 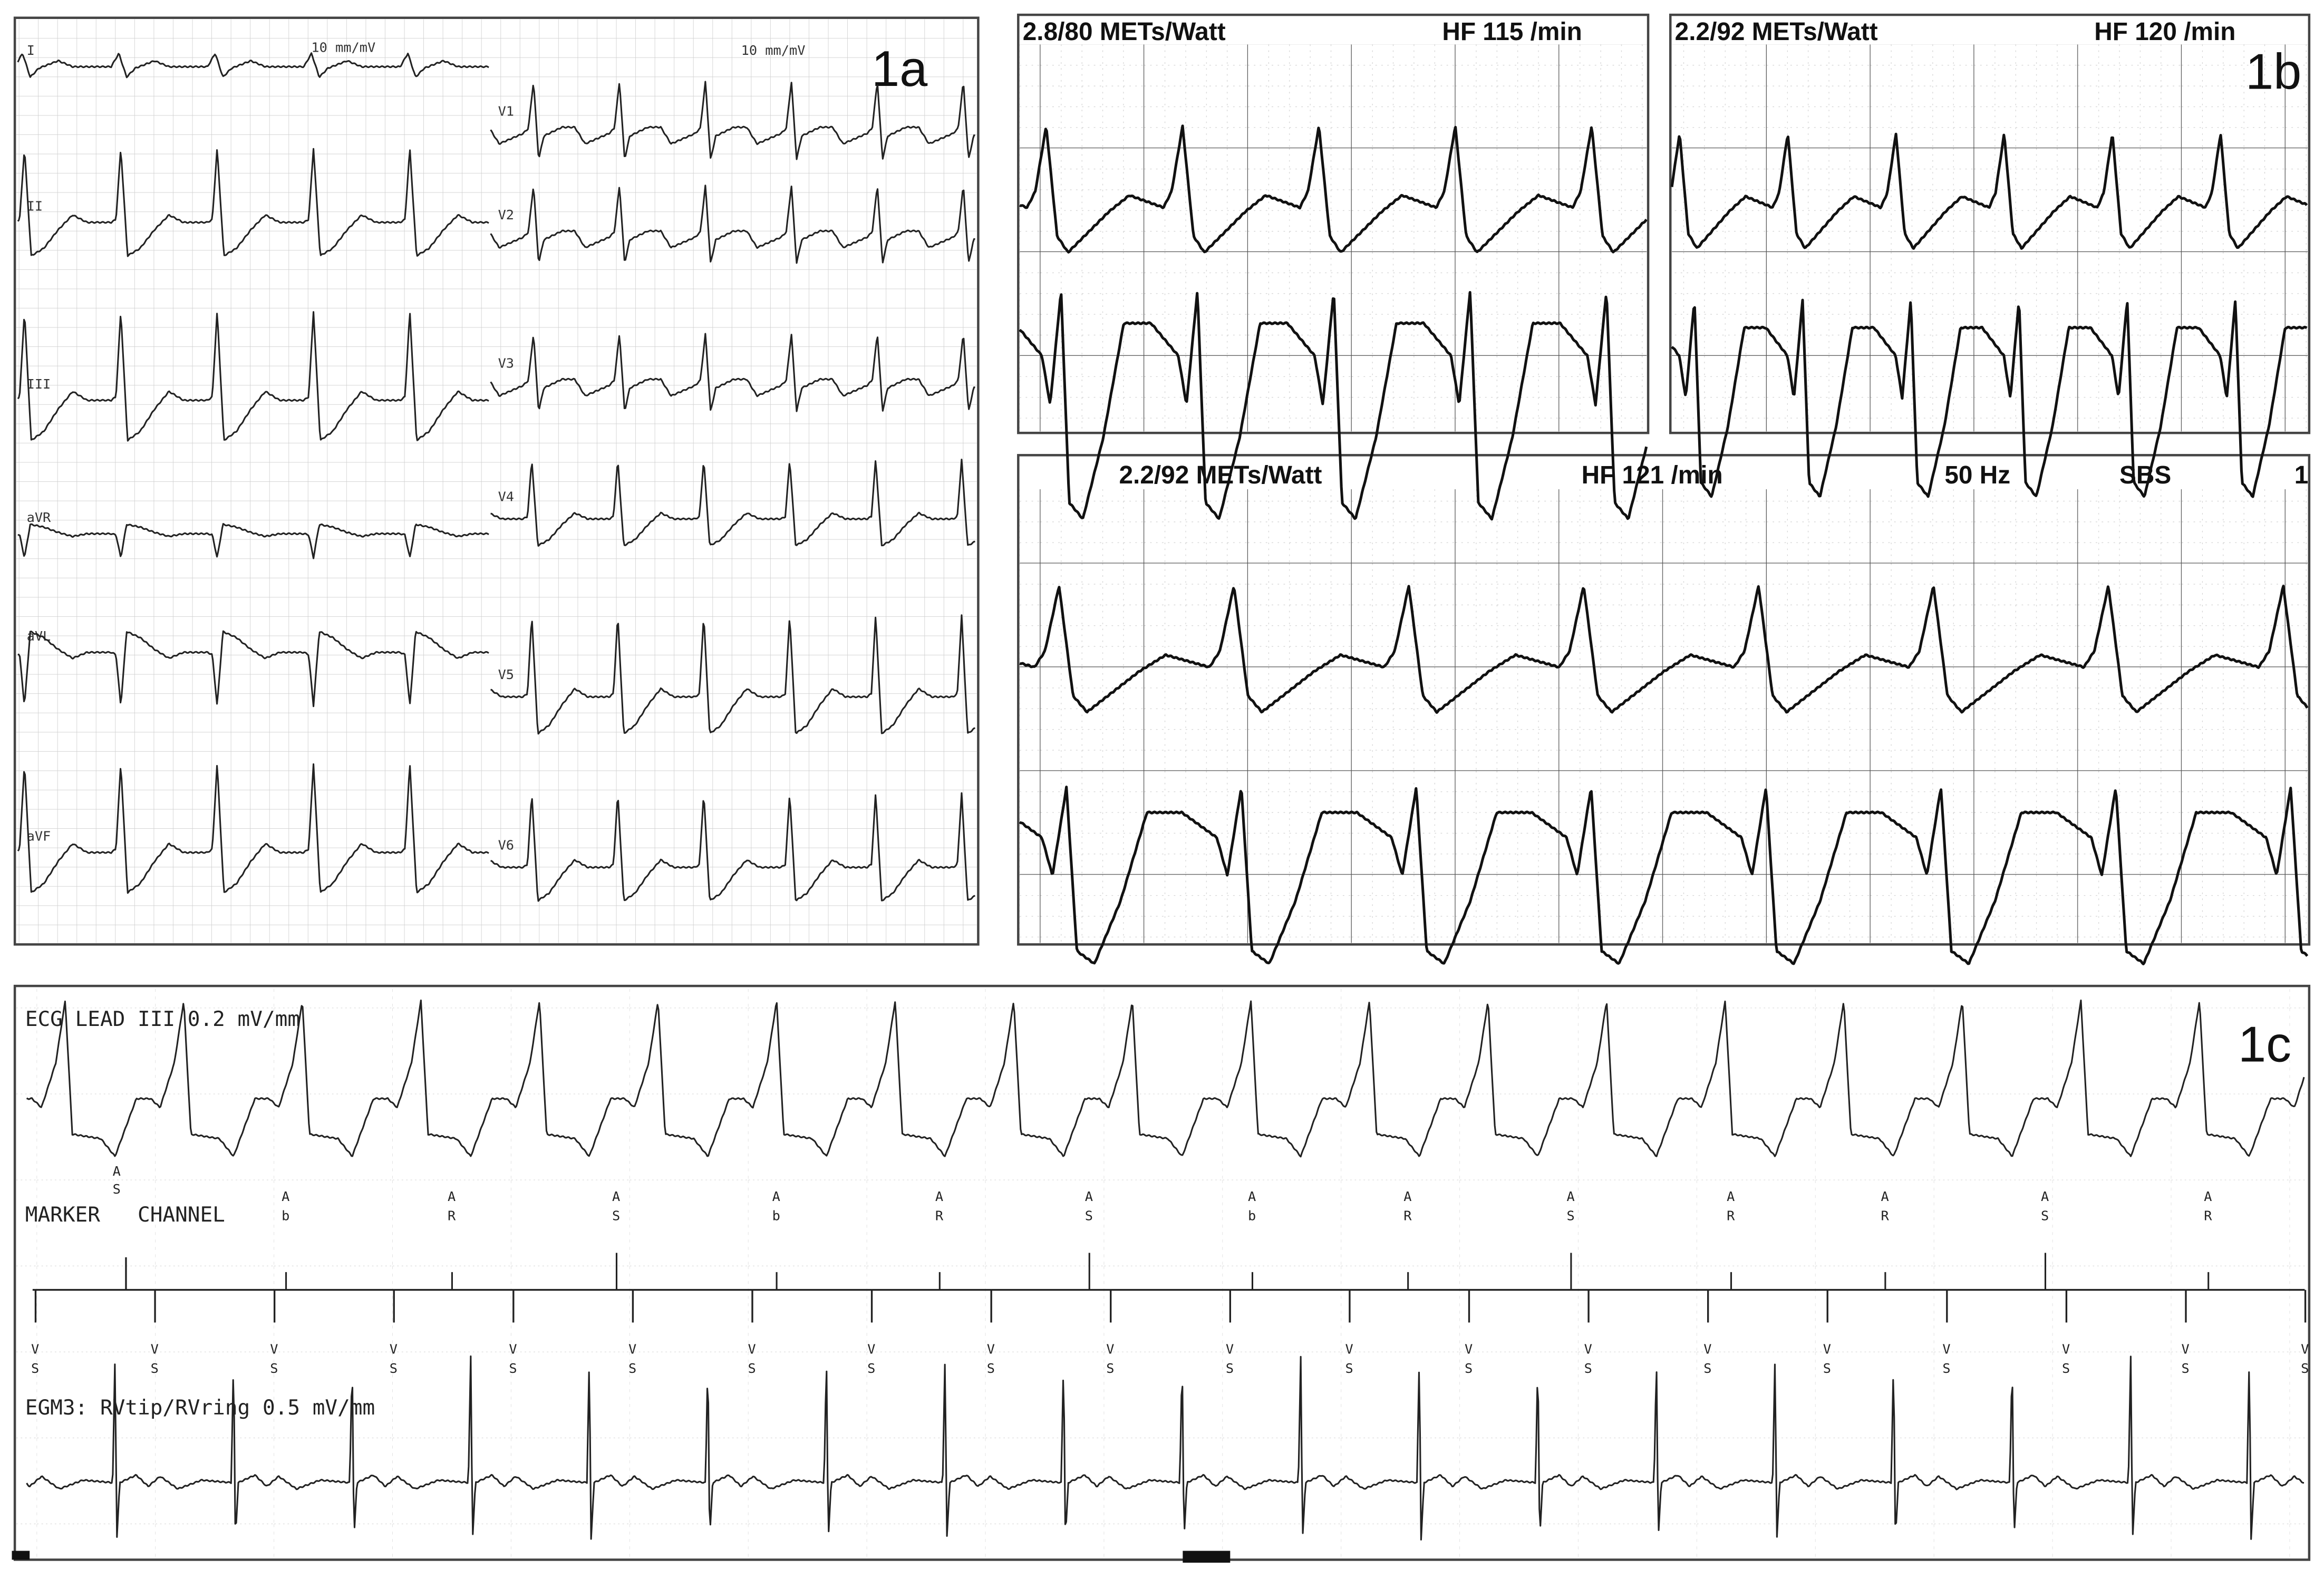 What do you see at coordinates (900, 69) in the screenshot?
I see `panel-label-1a: 1a` at bounding box center [900, 69].